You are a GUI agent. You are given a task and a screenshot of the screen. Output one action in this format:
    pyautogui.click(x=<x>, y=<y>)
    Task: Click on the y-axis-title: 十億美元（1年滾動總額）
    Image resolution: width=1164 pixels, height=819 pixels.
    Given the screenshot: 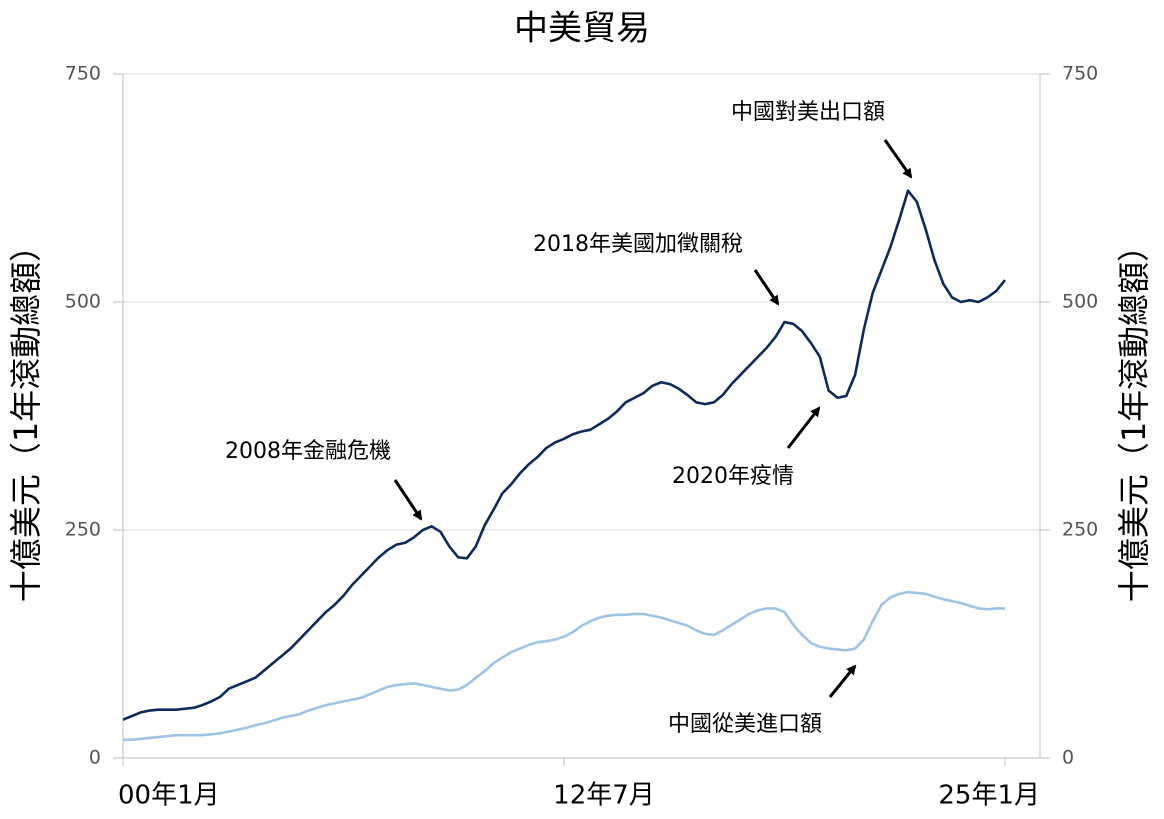 What is the action you would take?
    pyautogui.click(x=26, y=416)
    